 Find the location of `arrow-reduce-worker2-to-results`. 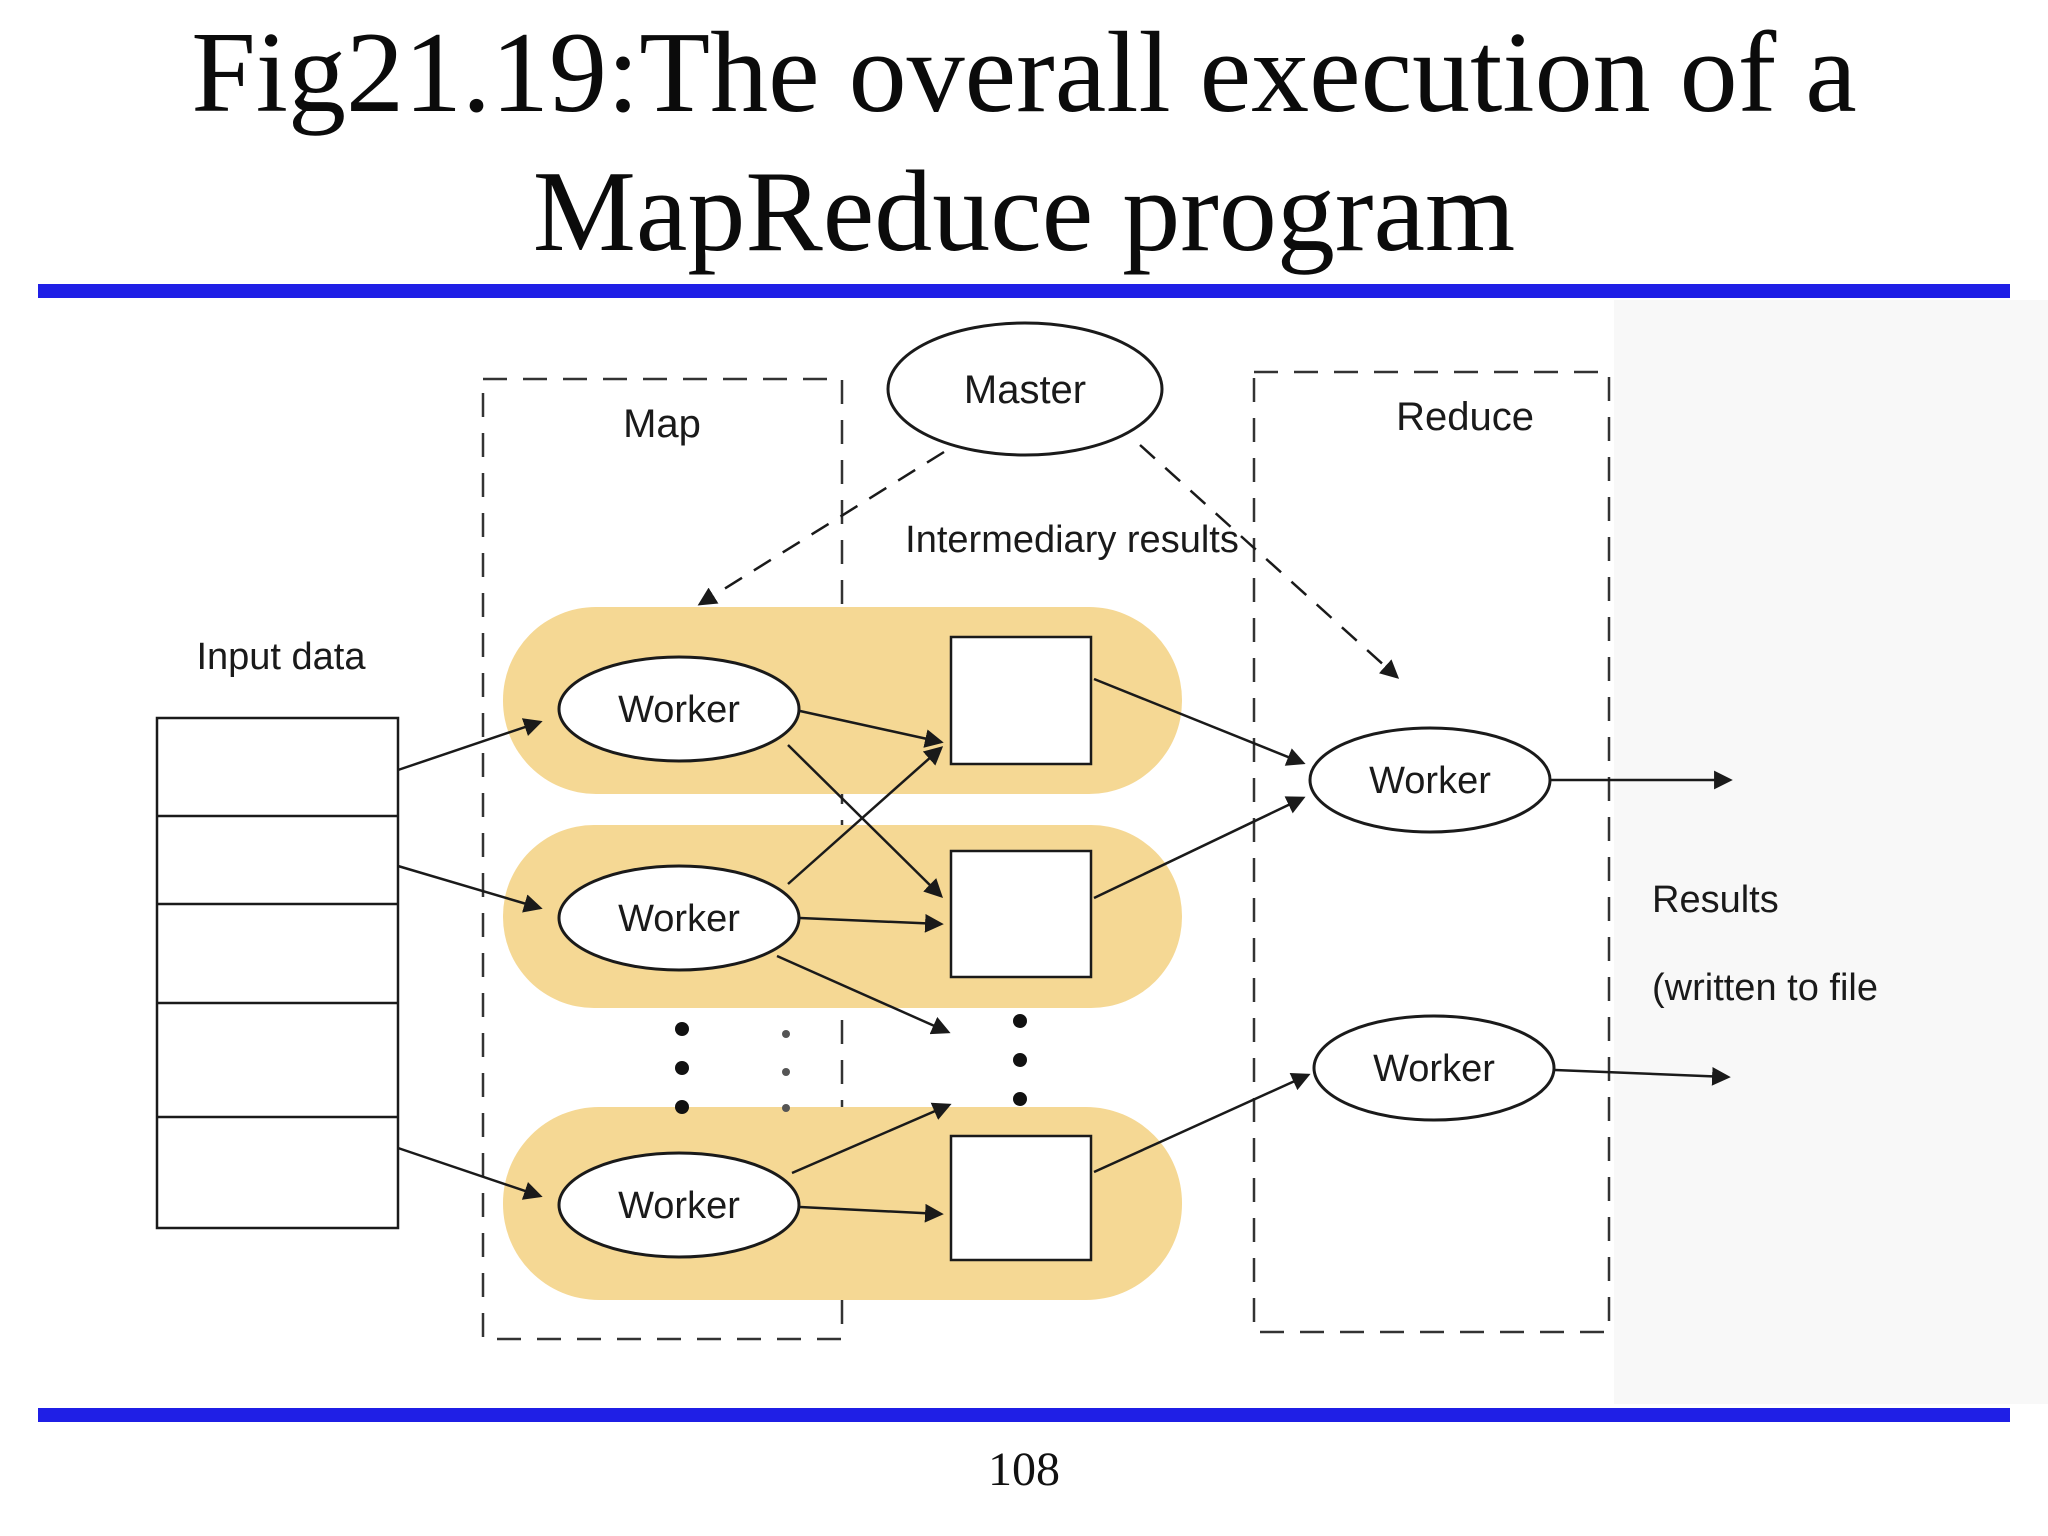

arrow-reduce-worker2-to-results is located at coordinates (1642, 1076).